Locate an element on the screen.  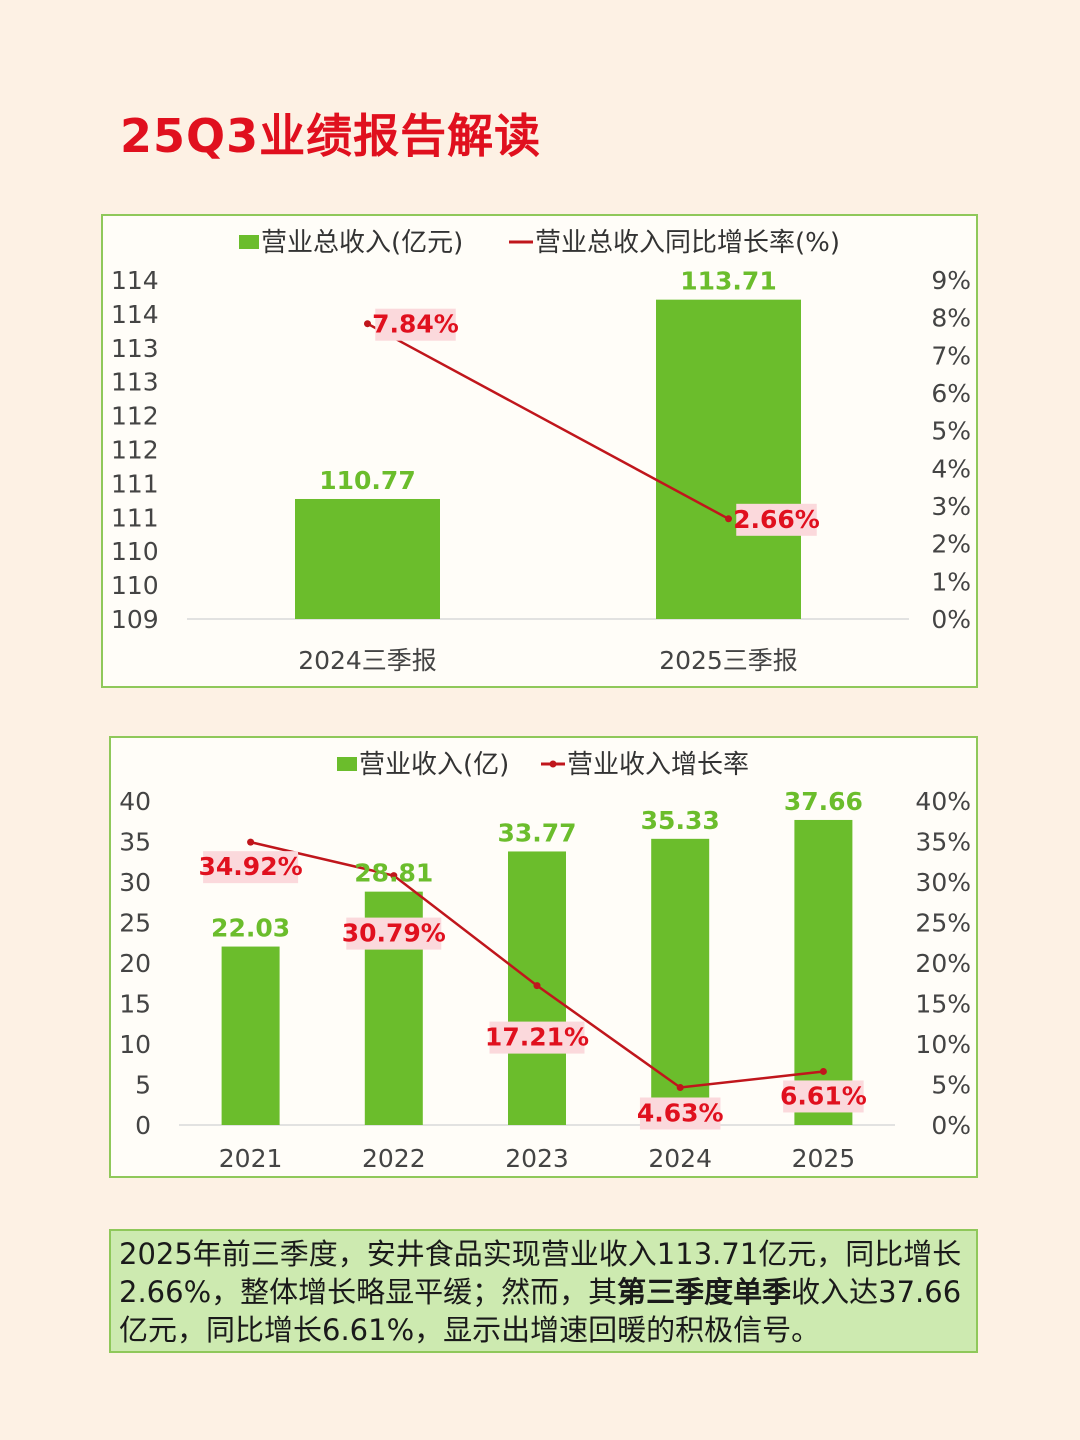
x-axis-tick: 2022 is located at coordinates (394, 1158).